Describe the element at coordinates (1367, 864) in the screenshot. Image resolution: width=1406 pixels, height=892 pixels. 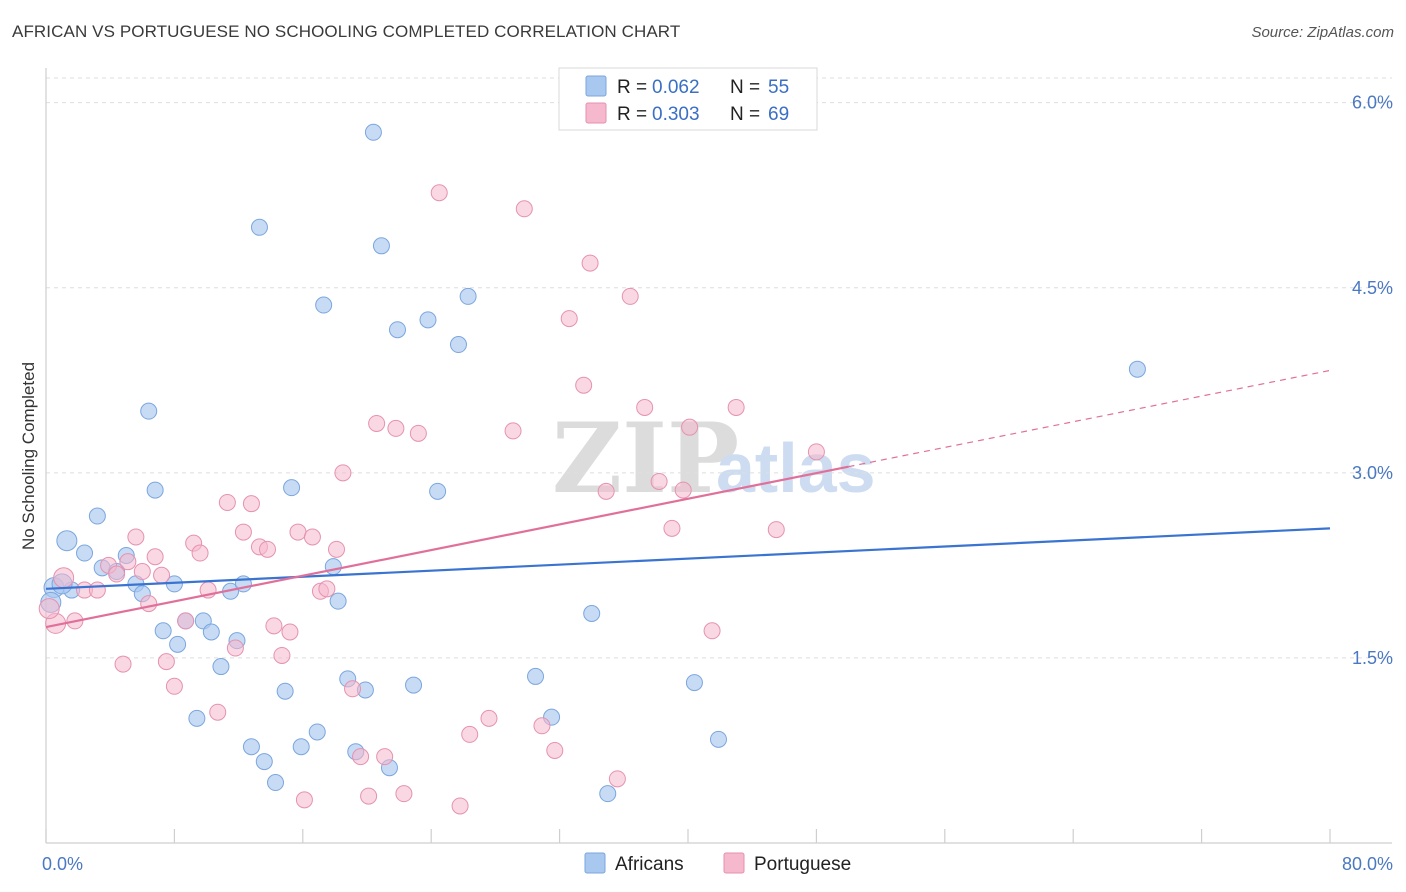
I see `x-tick-label-max: 80.0%` at that location.